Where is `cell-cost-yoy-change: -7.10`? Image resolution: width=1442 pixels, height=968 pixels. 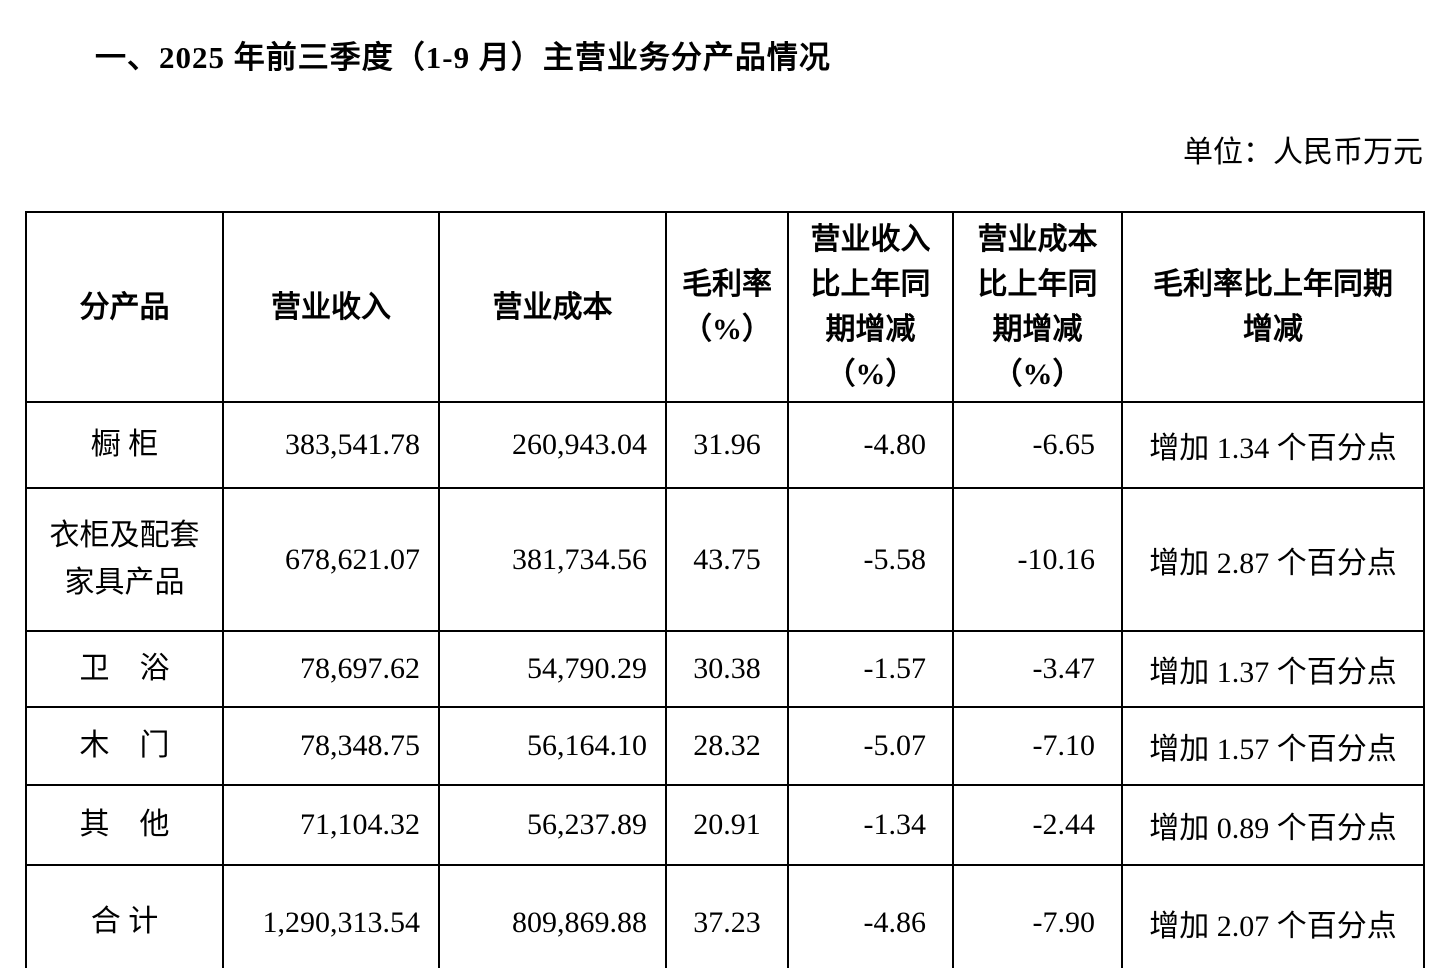
cell-cost-yoy-change: -7.10 is located at coordinates (1037, 746).